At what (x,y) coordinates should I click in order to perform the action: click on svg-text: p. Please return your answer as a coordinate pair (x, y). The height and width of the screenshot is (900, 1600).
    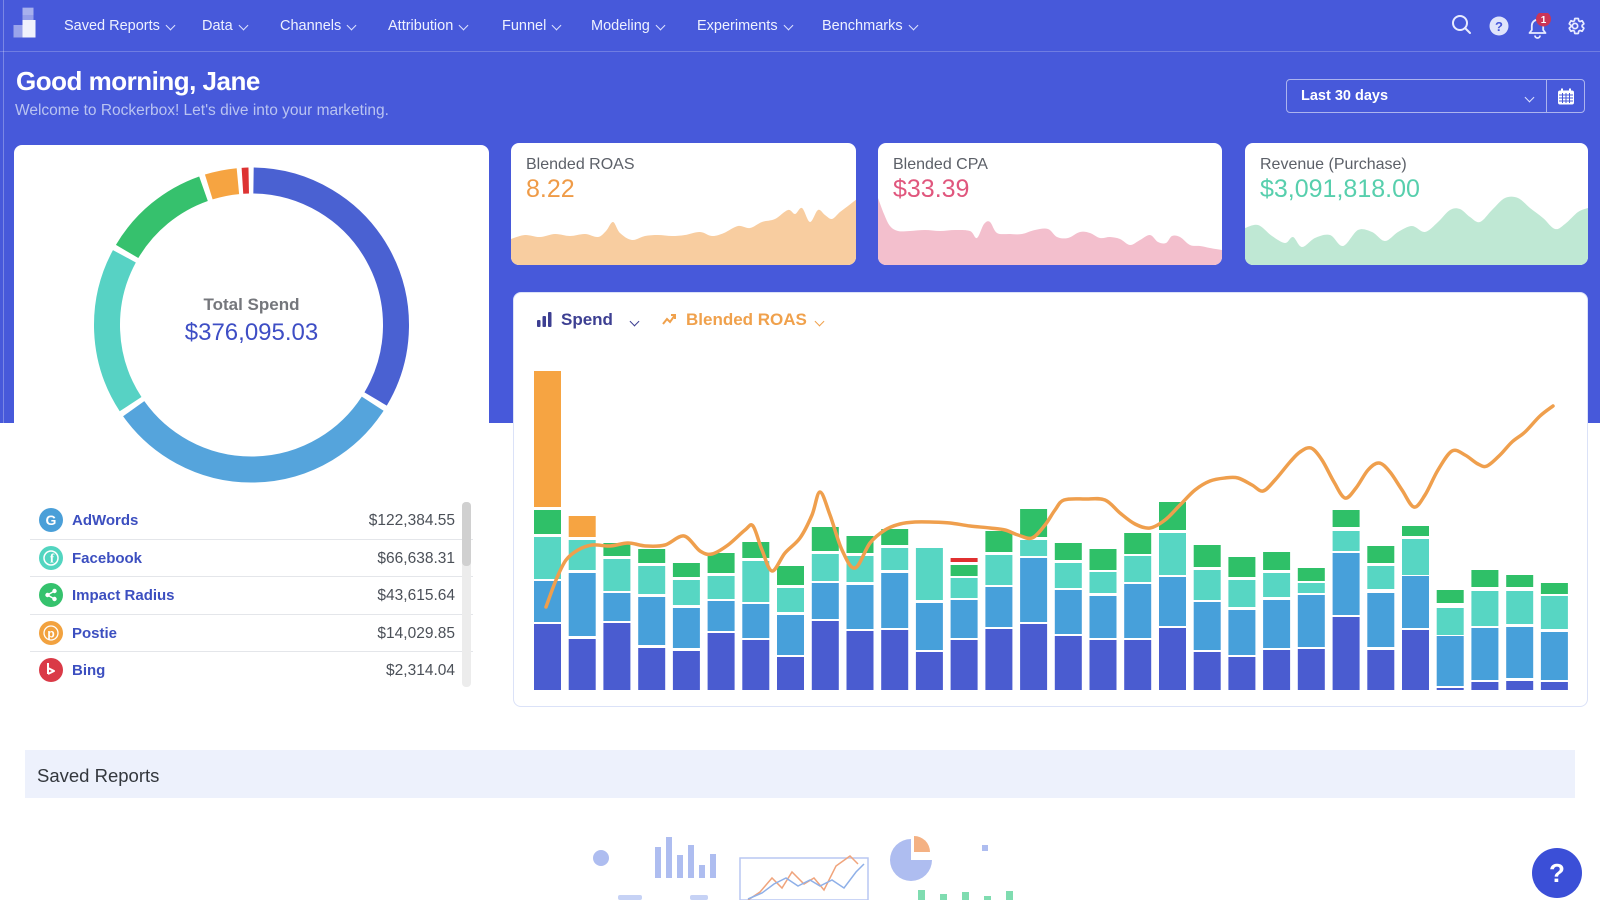
    Looking at the image, I should click on (50, 633).